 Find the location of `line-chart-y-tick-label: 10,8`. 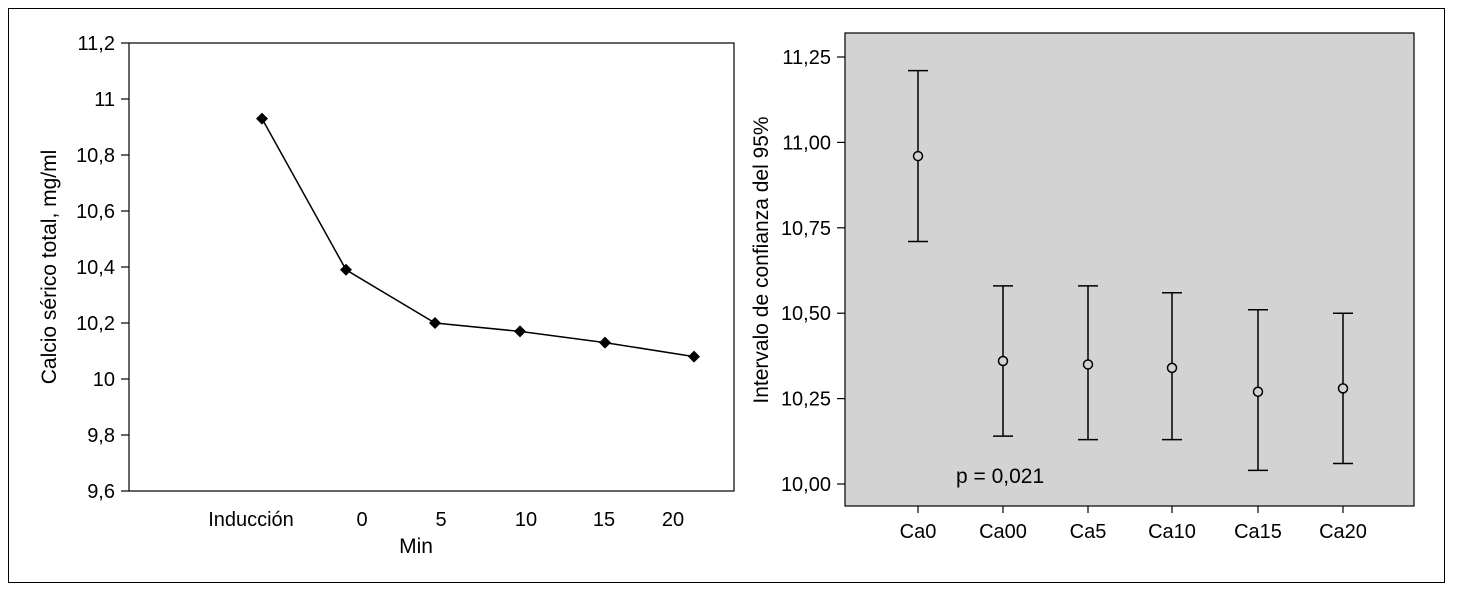

line-chart-y-tick-label: 10,8 is located at coordinates (95, 156).